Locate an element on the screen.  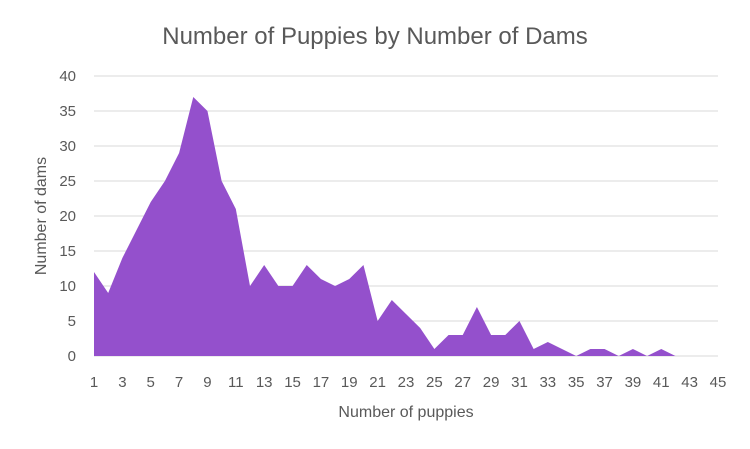
x-tick-label: 31 is located at coordinates (519, 382).